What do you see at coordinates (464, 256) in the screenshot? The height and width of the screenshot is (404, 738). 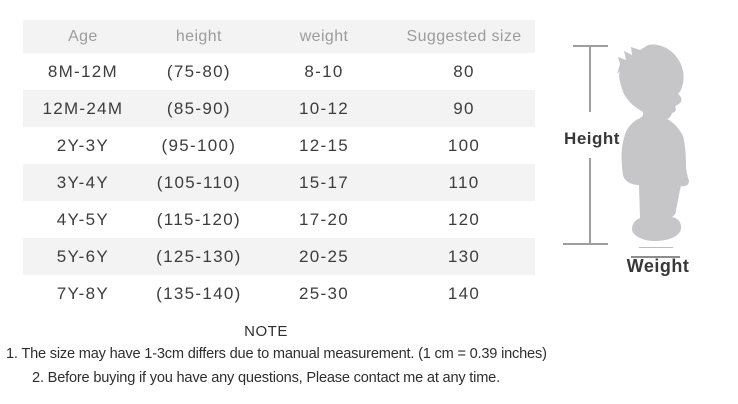 I see `cell-size: 130` at bounding box center [464, 256].